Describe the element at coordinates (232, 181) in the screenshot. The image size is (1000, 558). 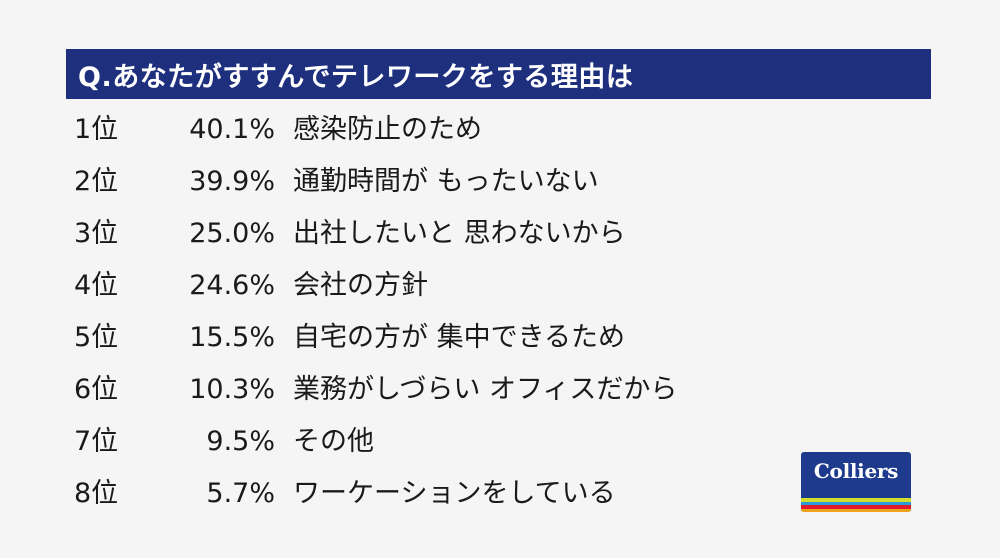
I see `percent-value: 39.9%` at that location.